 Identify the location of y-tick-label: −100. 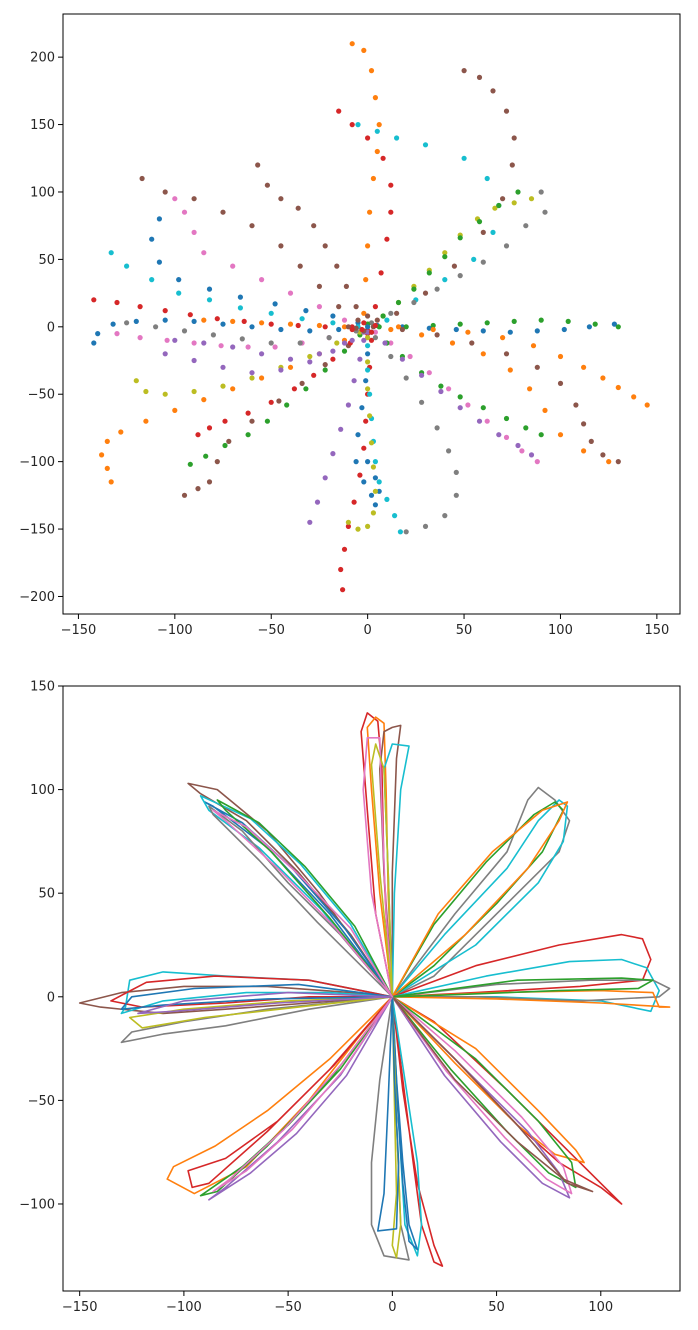
(37, 462).